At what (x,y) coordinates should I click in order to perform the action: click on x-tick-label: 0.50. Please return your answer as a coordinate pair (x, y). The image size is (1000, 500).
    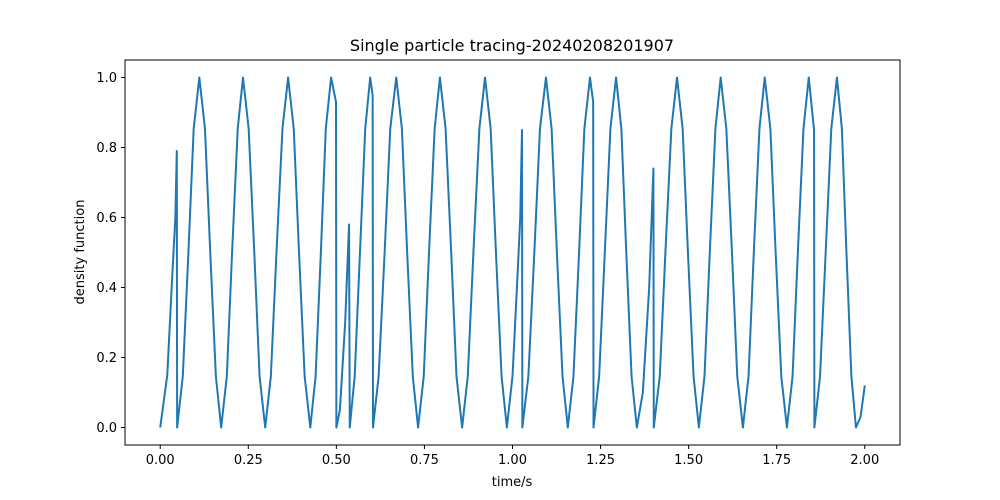
    Looking at the image, I should click on (336, 460).